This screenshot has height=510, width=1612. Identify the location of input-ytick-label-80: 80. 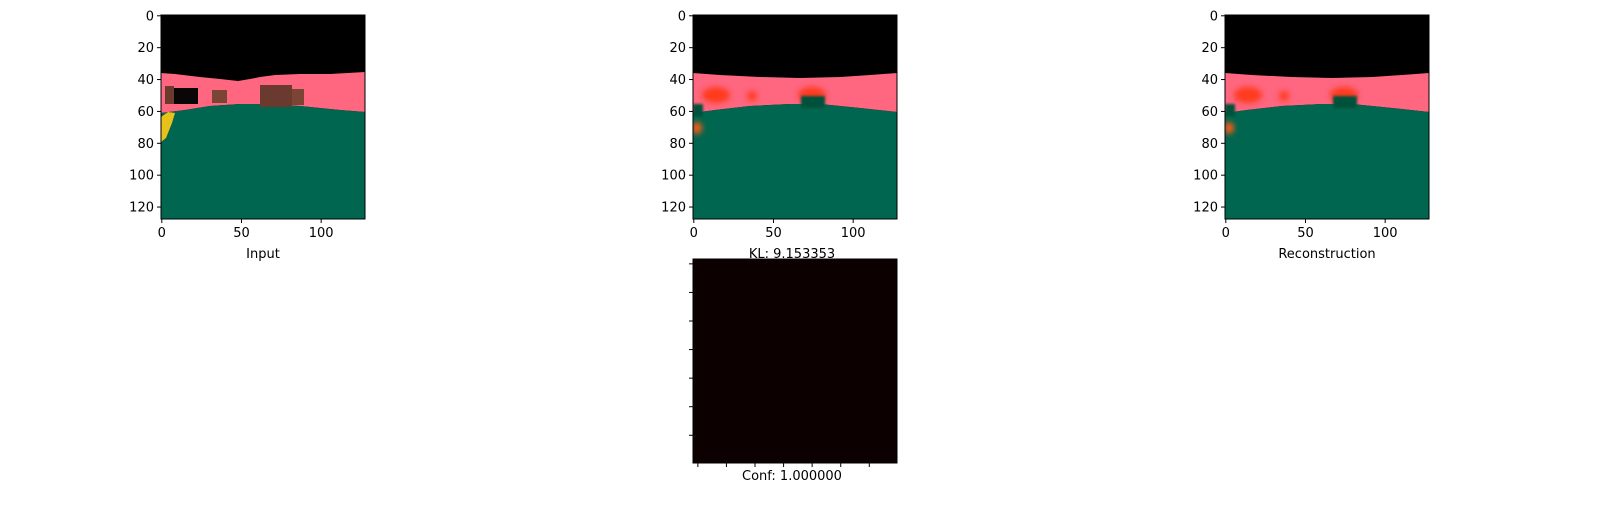
(145, 144).